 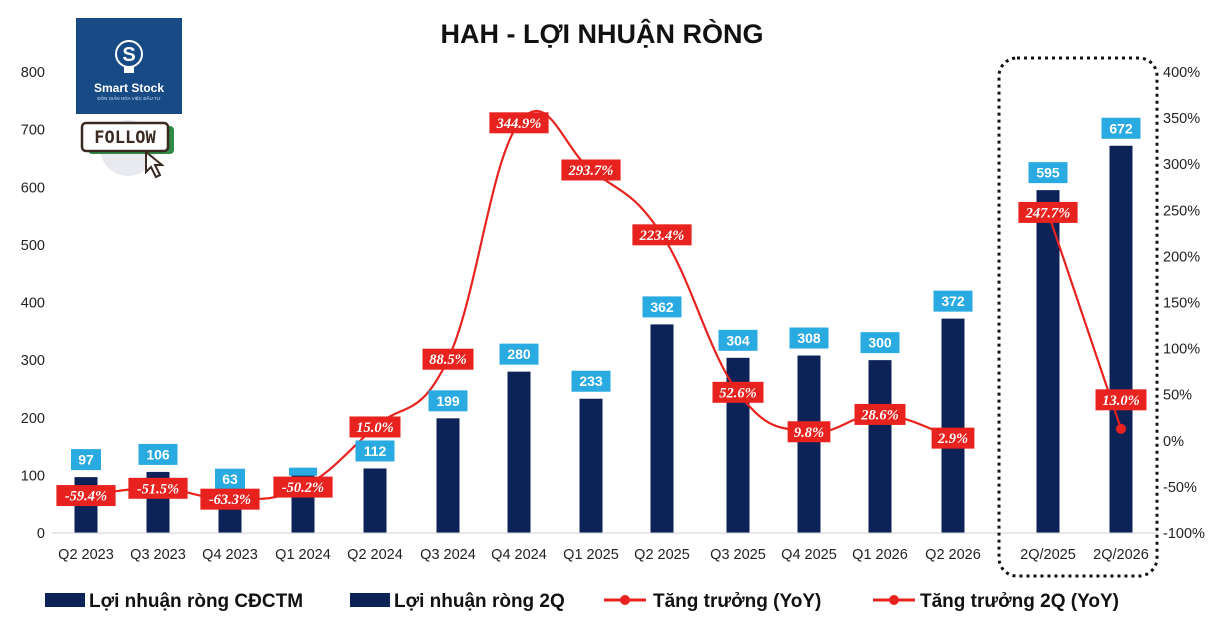 What do you see at coordinates (1181, 211) in the screenshot?
I see `y-tick-right: 250%` at bounding box center [1181, 211].